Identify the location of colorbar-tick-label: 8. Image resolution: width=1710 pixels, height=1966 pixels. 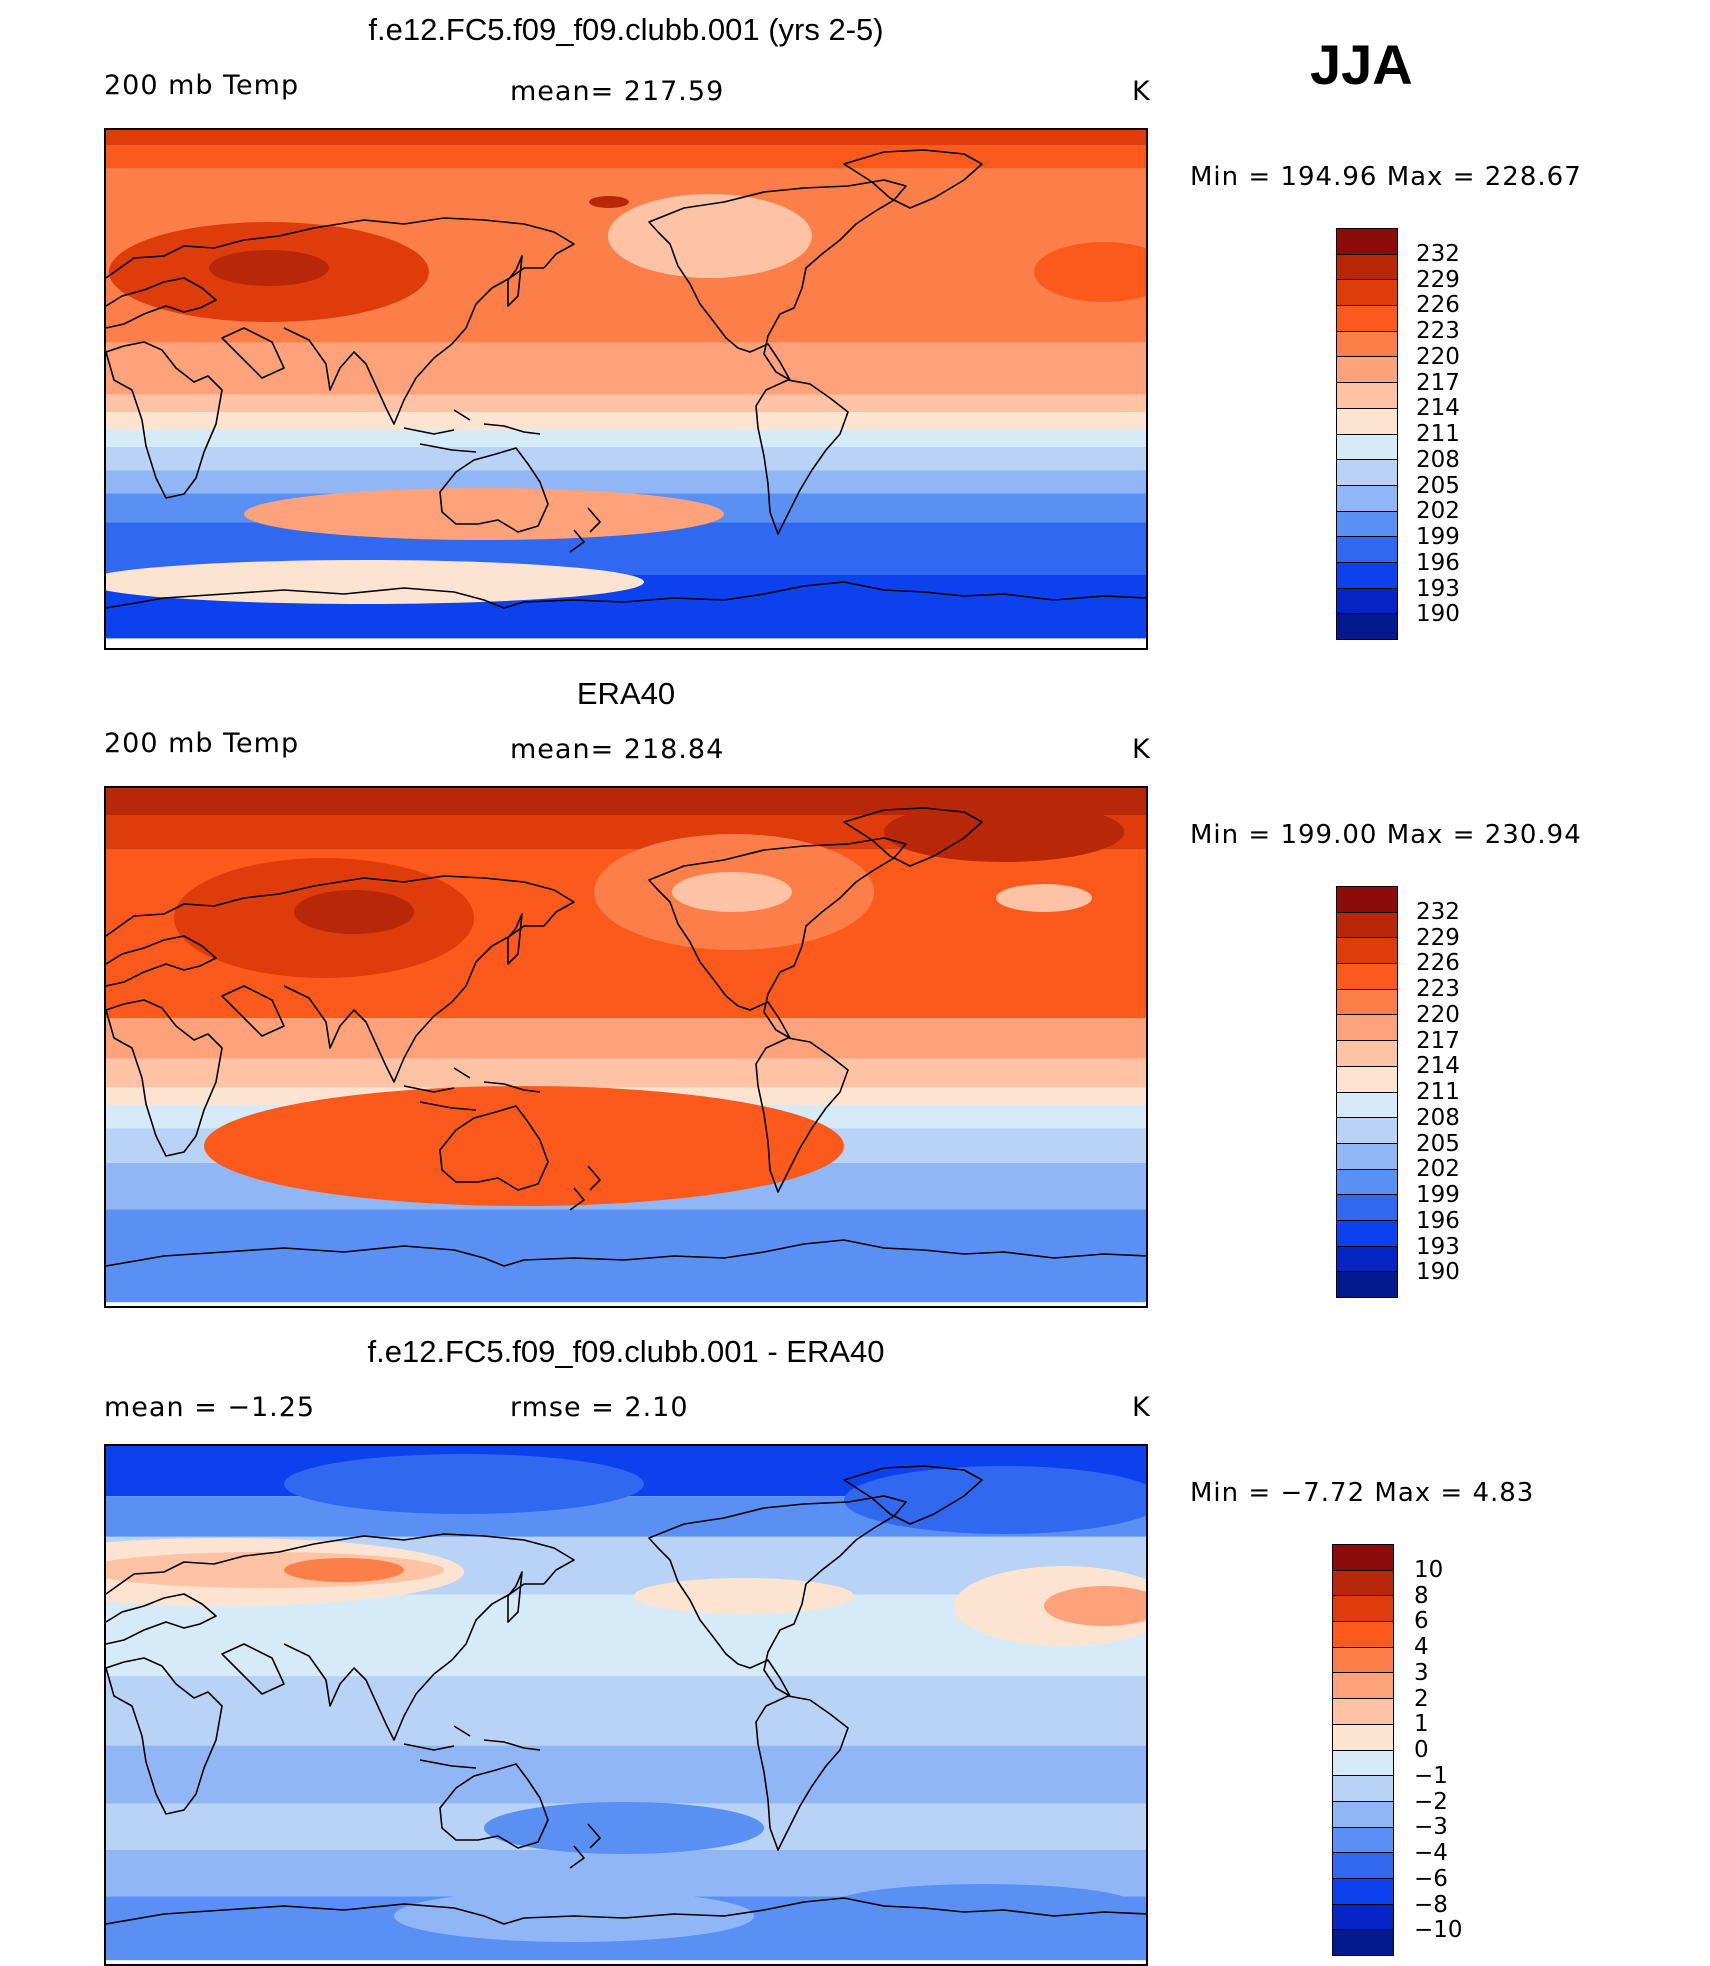
(1421, 1595).